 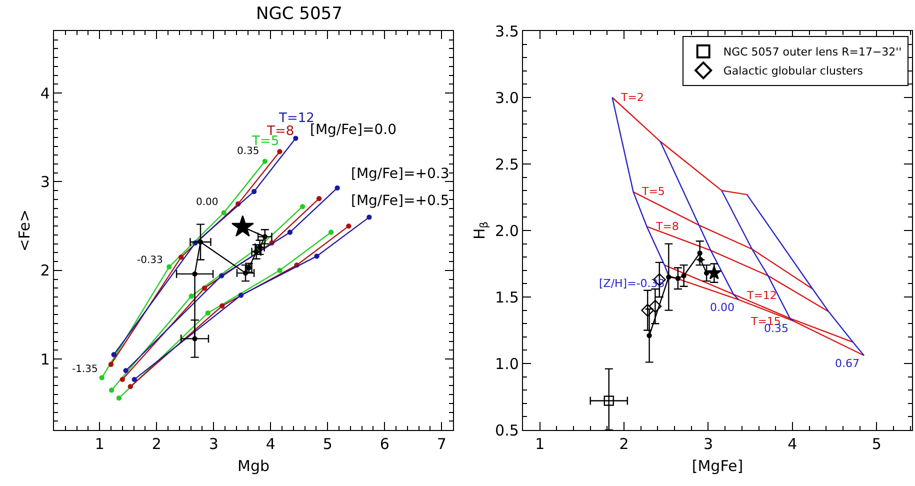 I want to click on legend-label: NGC 5057 outer lens R=17−32'', so click(x=812, y=52).